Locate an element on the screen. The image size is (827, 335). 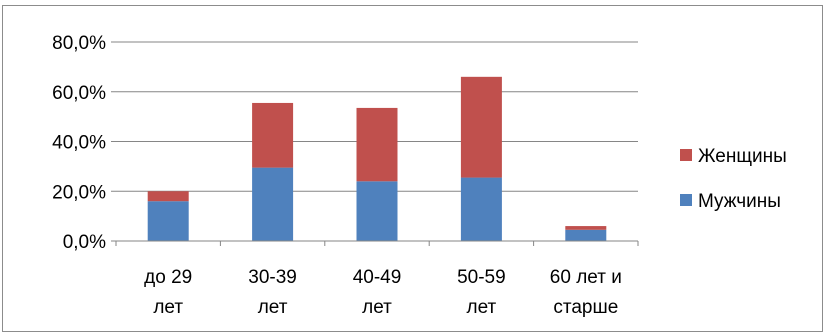
y-tick-label: 40,0% is located at coordinates (79, 143).